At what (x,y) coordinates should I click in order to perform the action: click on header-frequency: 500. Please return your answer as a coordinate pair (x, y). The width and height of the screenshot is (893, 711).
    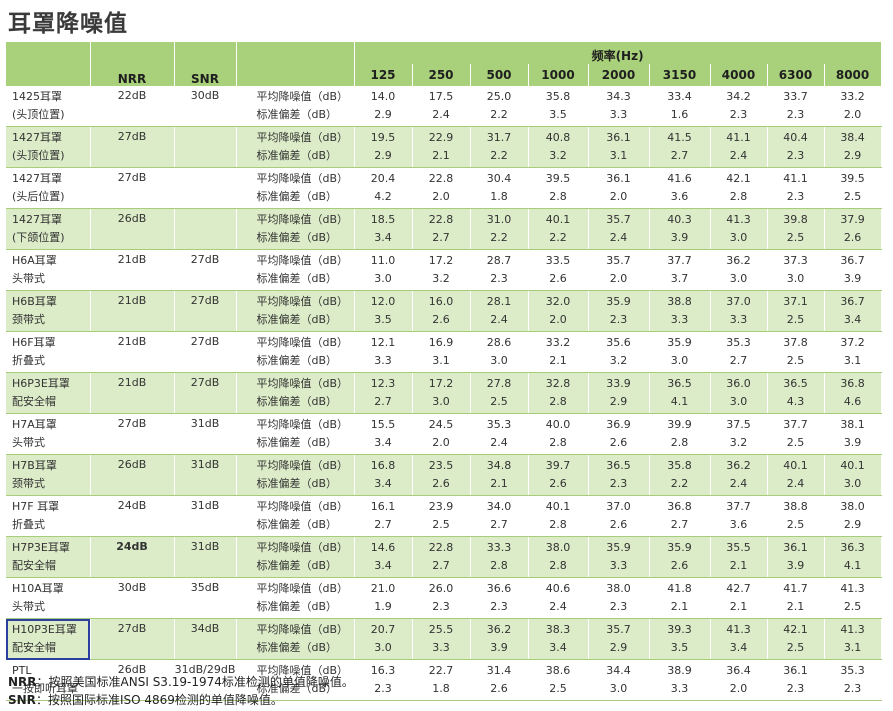
    Looking at the image, I should click on (499, 75).